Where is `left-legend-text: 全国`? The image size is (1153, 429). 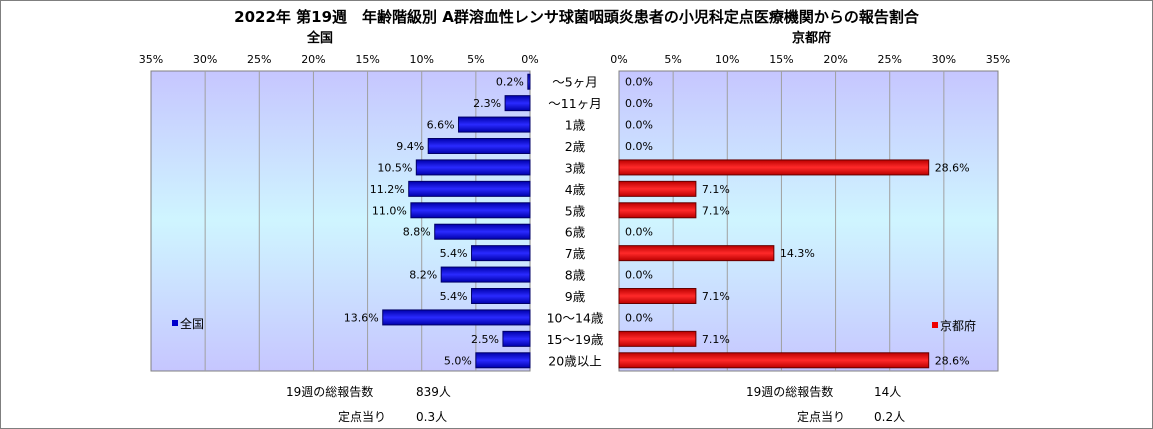 left-legend-text: 全国 is located at coordinates (192, 323).